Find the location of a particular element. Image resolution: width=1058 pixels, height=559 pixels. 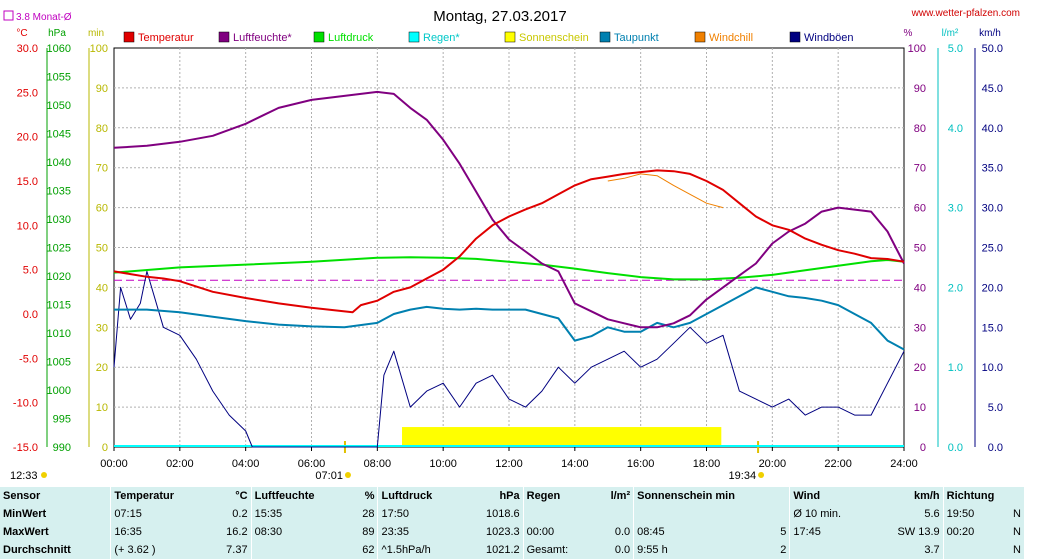

axis-tick-label-temp: -15.0 is located at coordinates (25, 448).